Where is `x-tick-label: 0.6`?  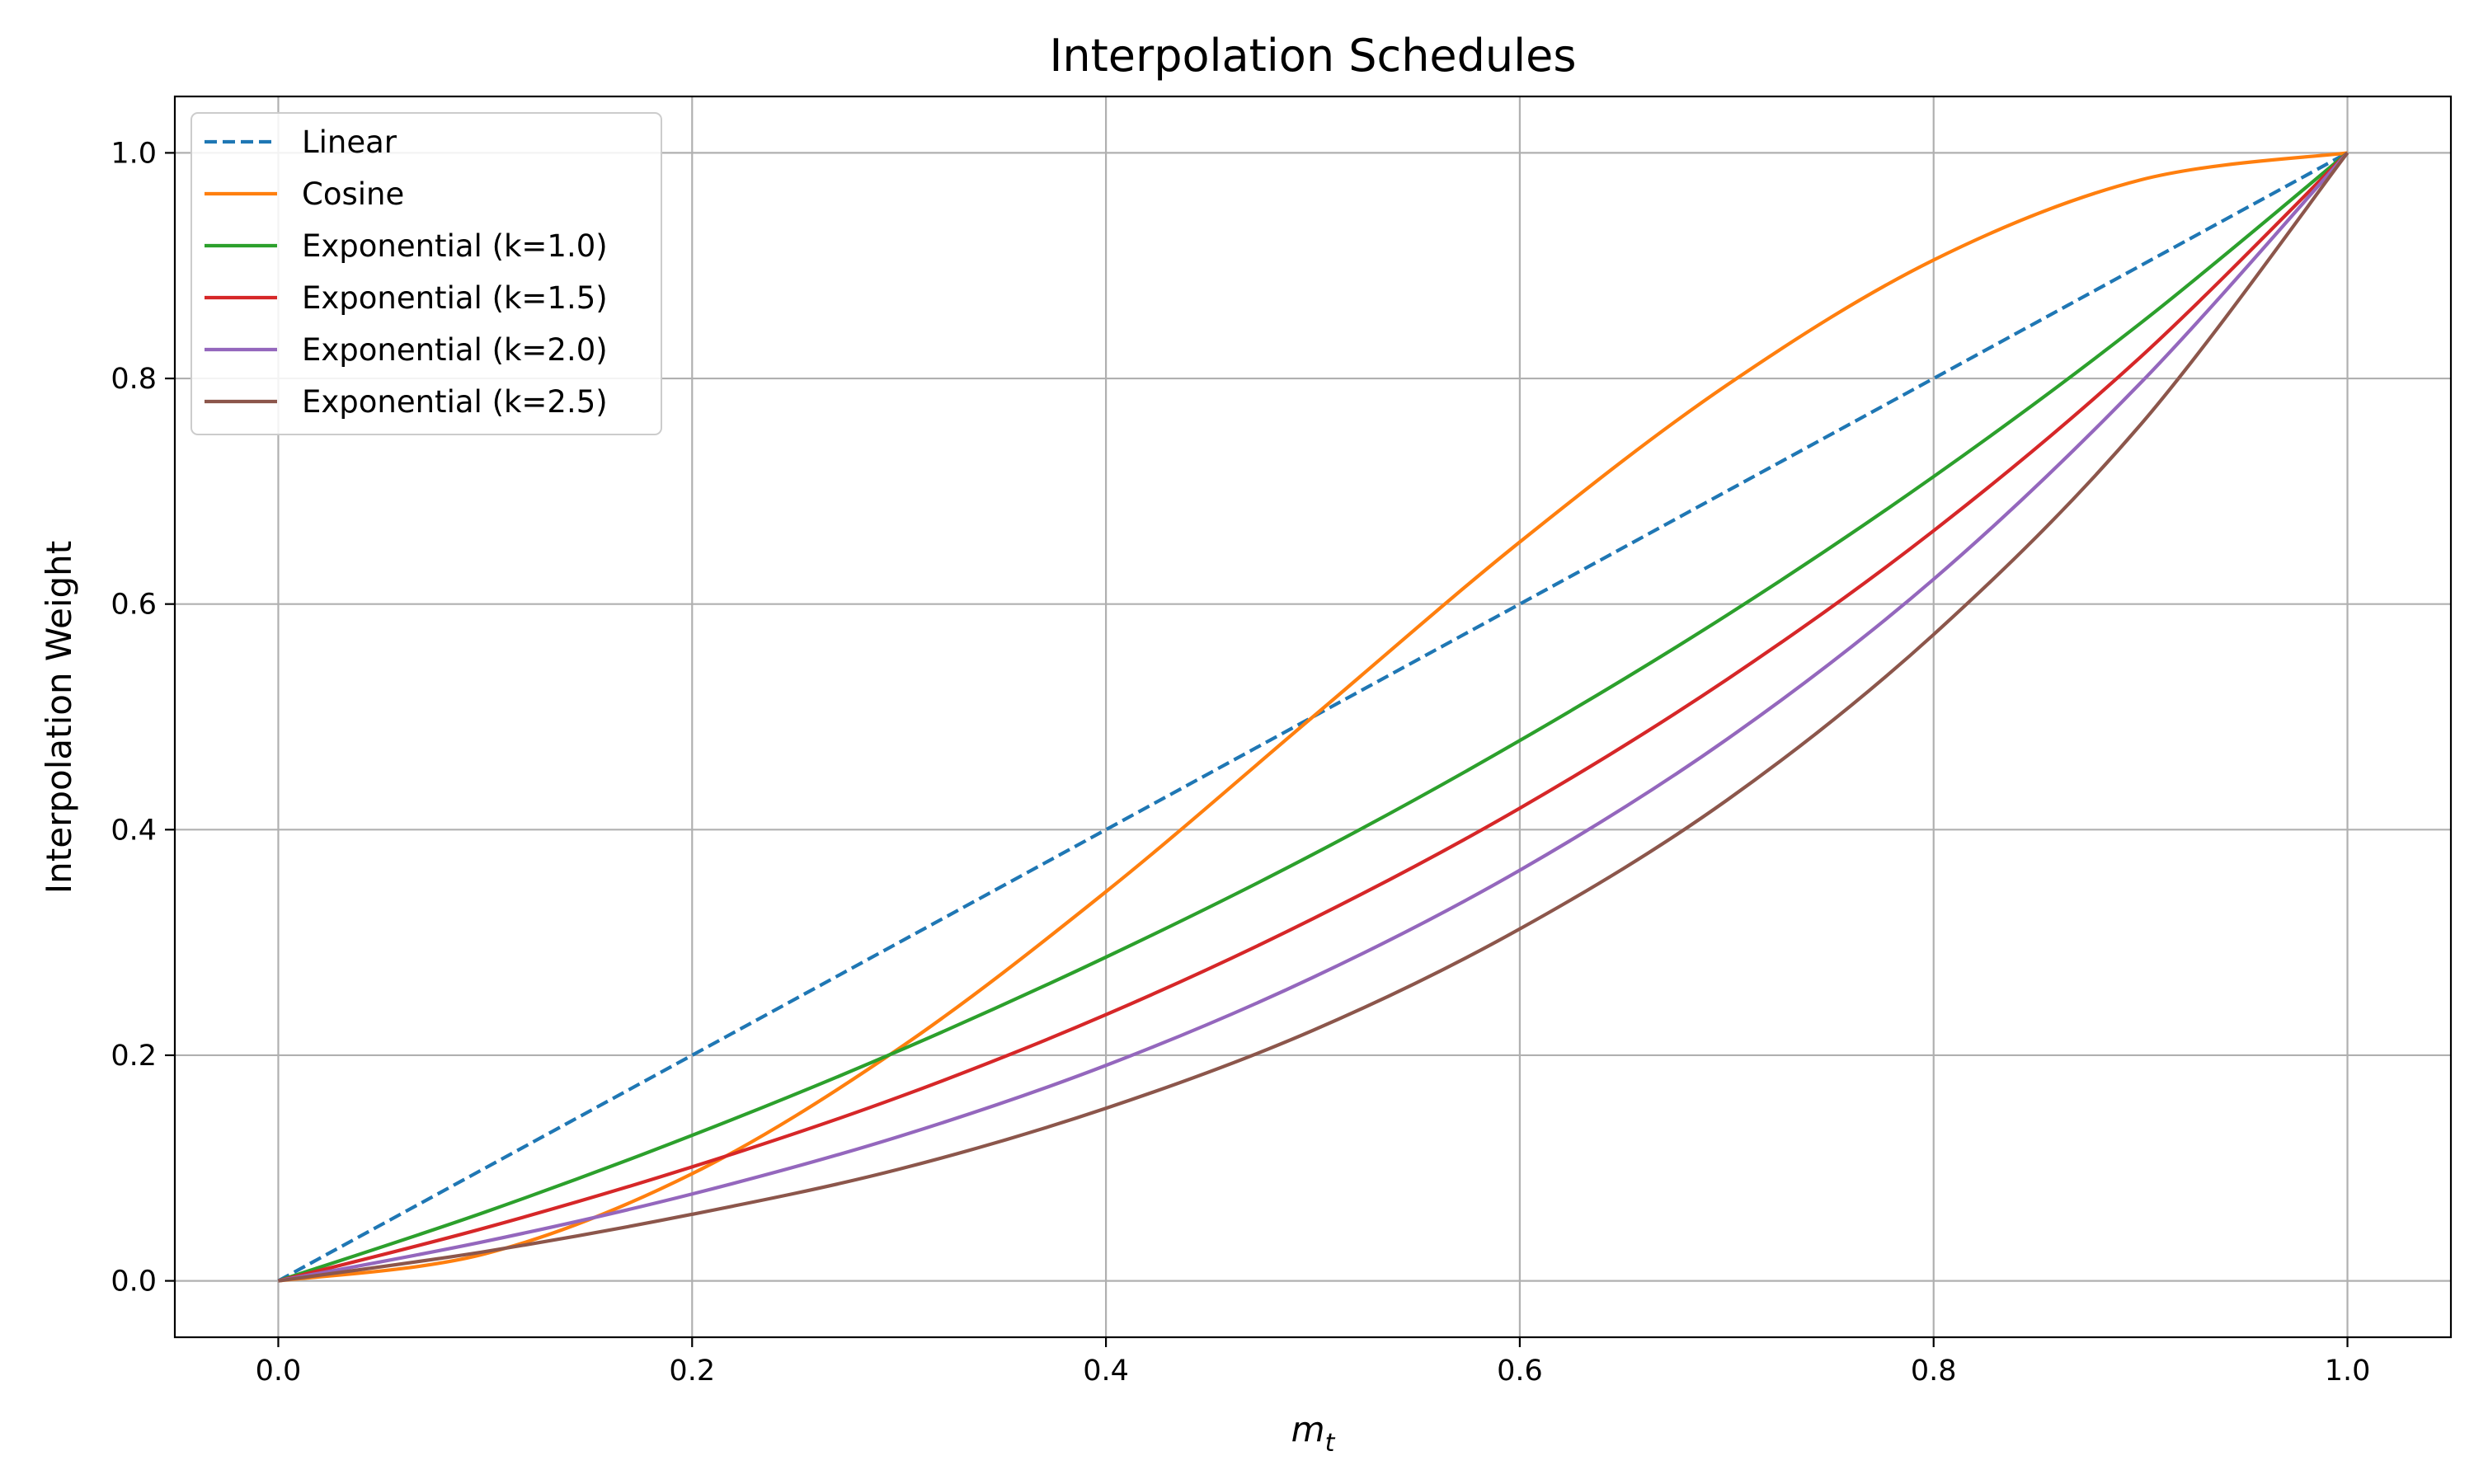
x-tick-label: 0.6 is located at coordinates (1520, 1371).